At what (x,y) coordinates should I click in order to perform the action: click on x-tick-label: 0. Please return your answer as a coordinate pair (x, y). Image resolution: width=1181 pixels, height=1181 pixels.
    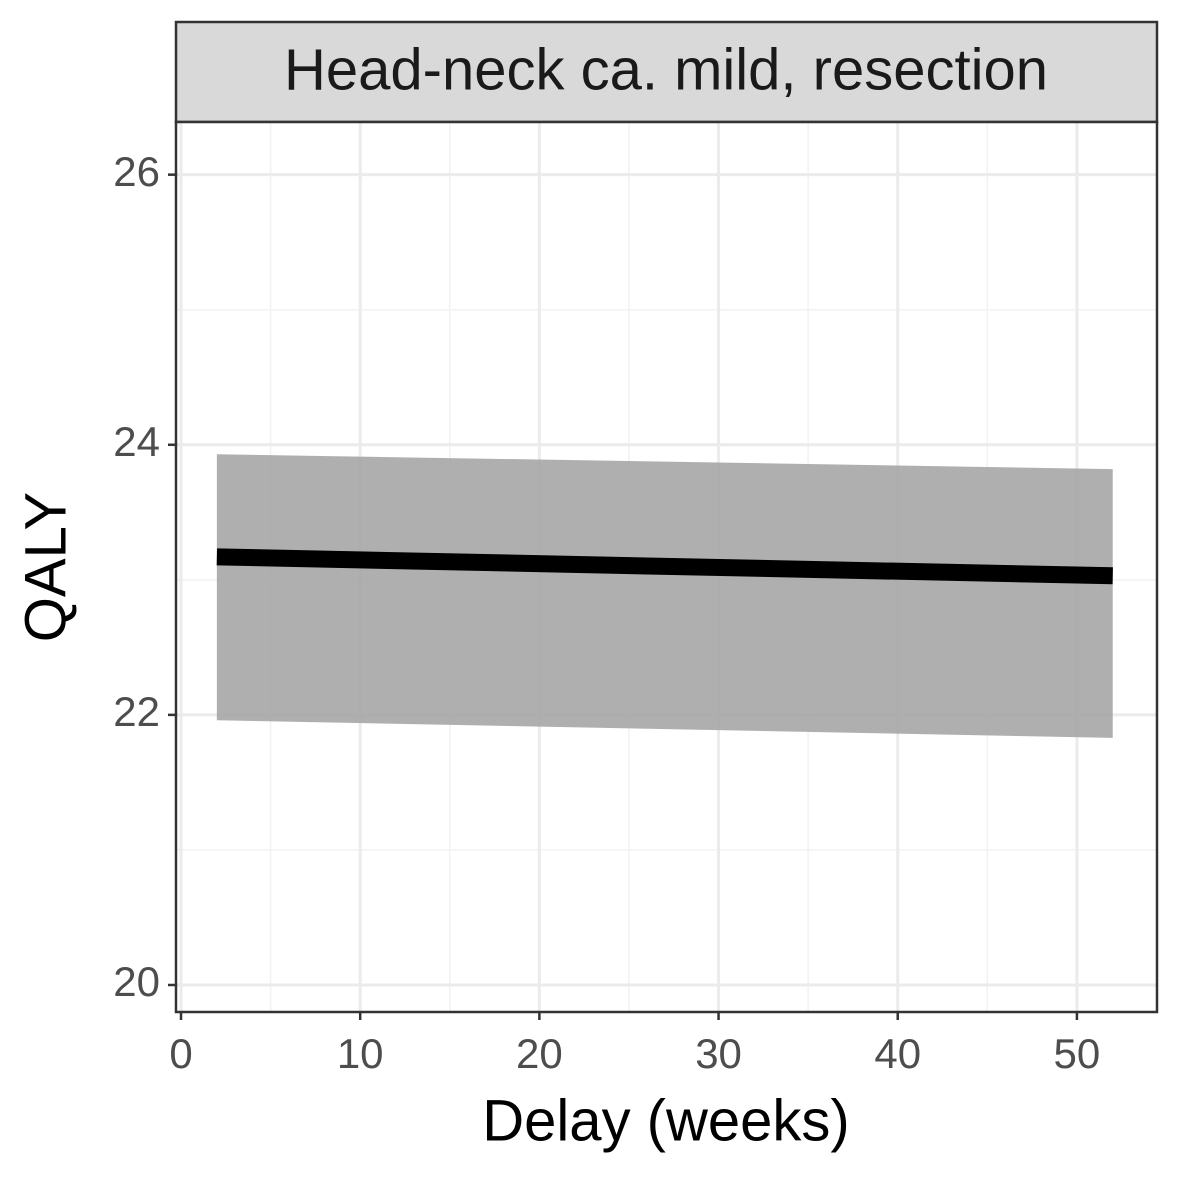
    Looking at the image, I should click on (180, 1053).